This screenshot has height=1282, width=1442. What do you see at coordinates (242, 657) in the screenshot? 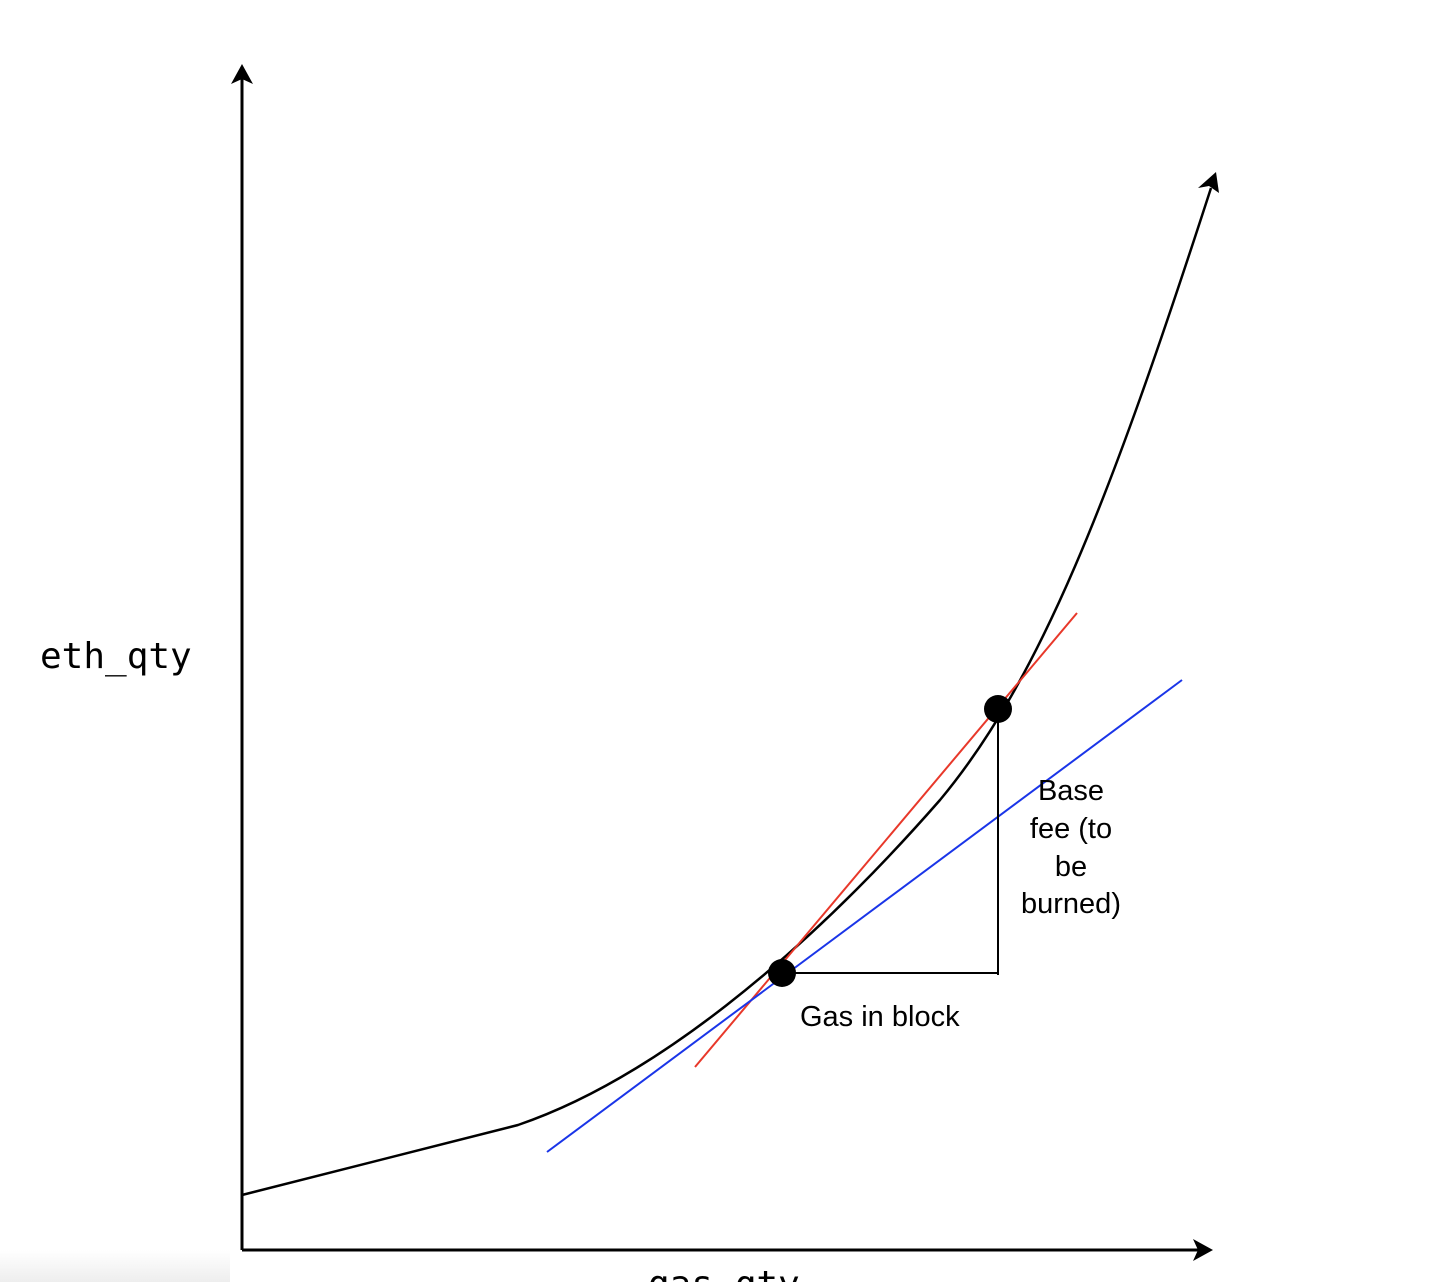
I see `y-axis` at bounding box center [242, 657].